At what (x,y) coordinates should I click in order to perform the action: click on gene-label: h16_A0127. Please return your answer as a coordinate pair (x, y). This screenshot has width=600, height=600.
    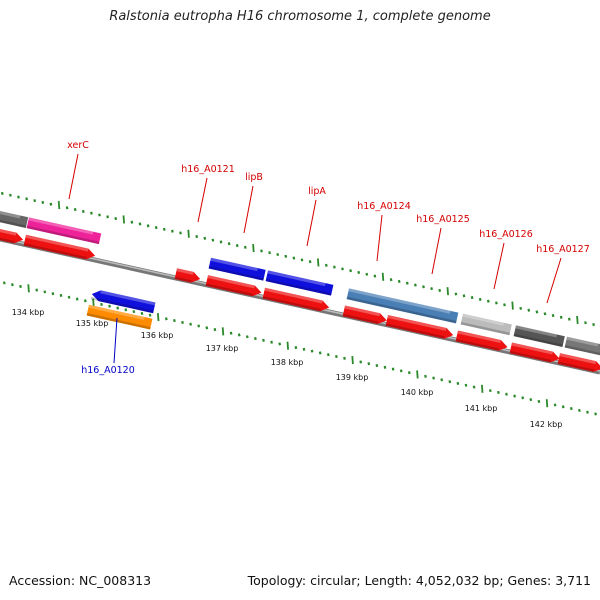
    Looking at the image, I should click on (563, 249).